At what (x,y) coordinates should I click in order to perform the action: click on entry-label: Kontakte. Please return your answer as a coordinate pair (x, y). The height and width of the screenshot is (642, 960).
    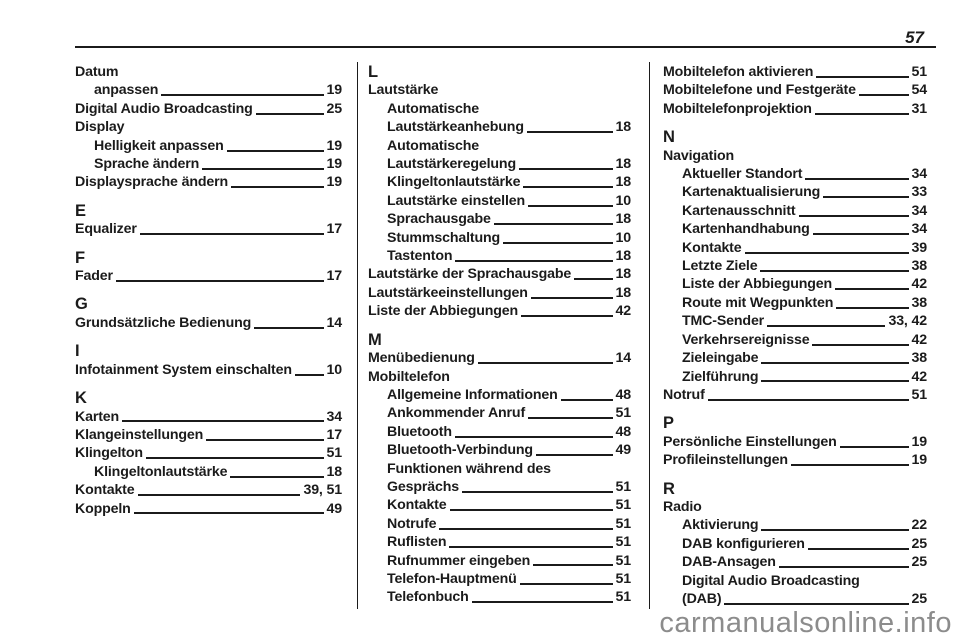
    Looking at the image, I should click on (105, 490).